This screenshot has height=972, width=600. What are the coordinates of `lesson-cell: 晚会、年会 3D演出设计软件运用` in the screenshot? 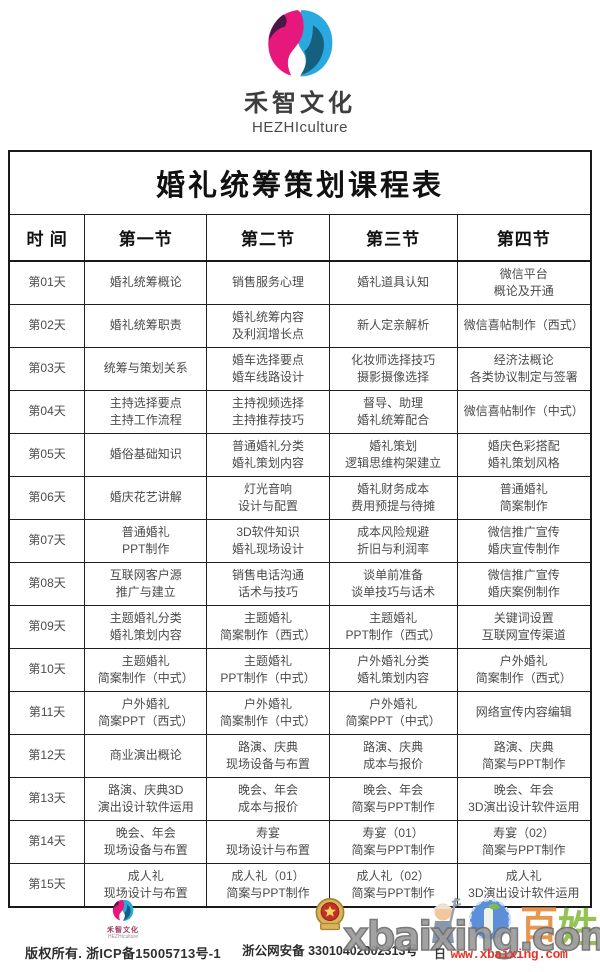 It's located at (524, 799).